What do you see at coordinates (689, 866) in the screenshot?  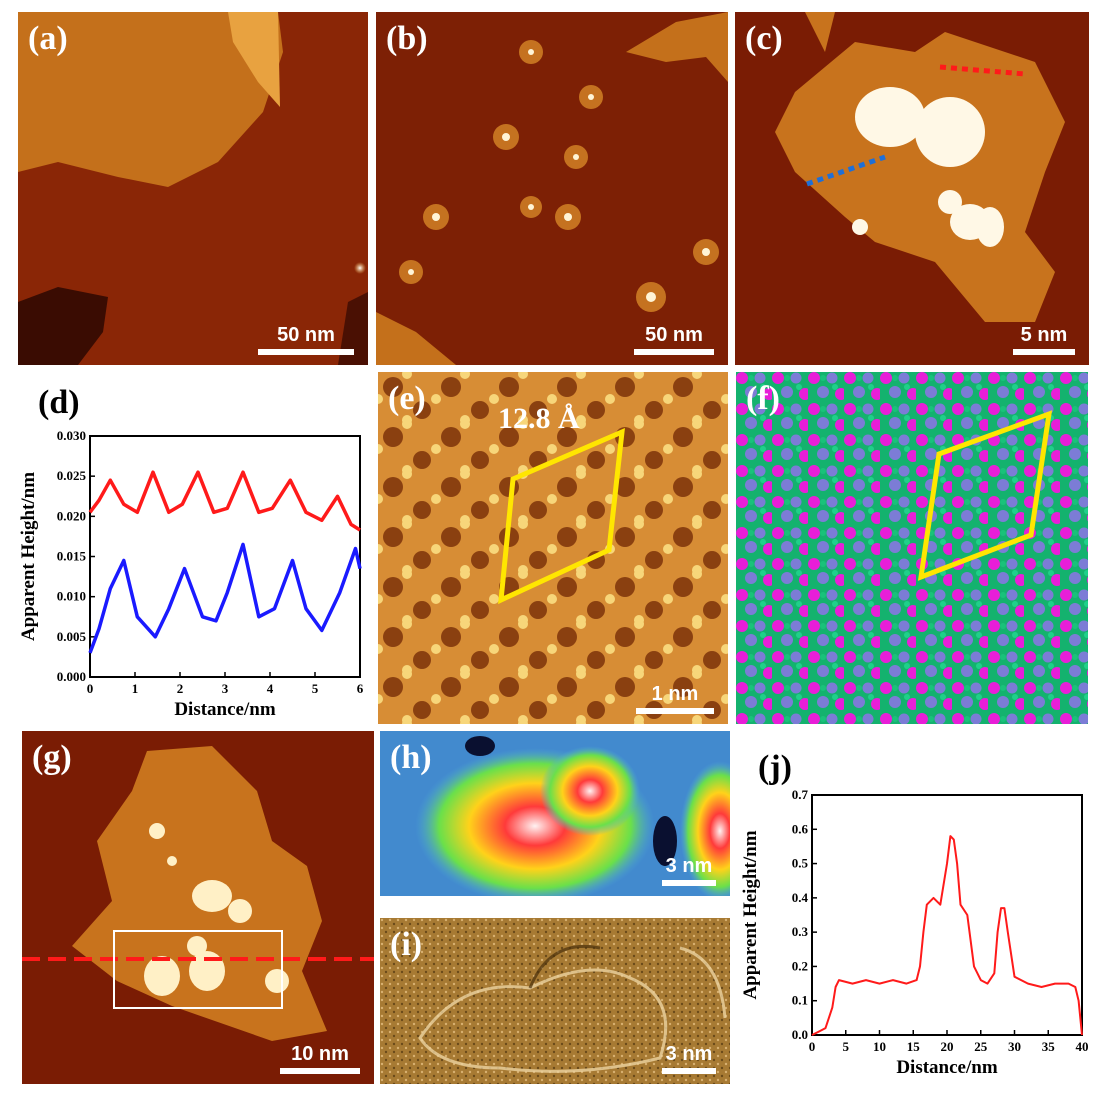 I see `scale-bar-h-text: 3 nm` at bounding box center [689, 866].